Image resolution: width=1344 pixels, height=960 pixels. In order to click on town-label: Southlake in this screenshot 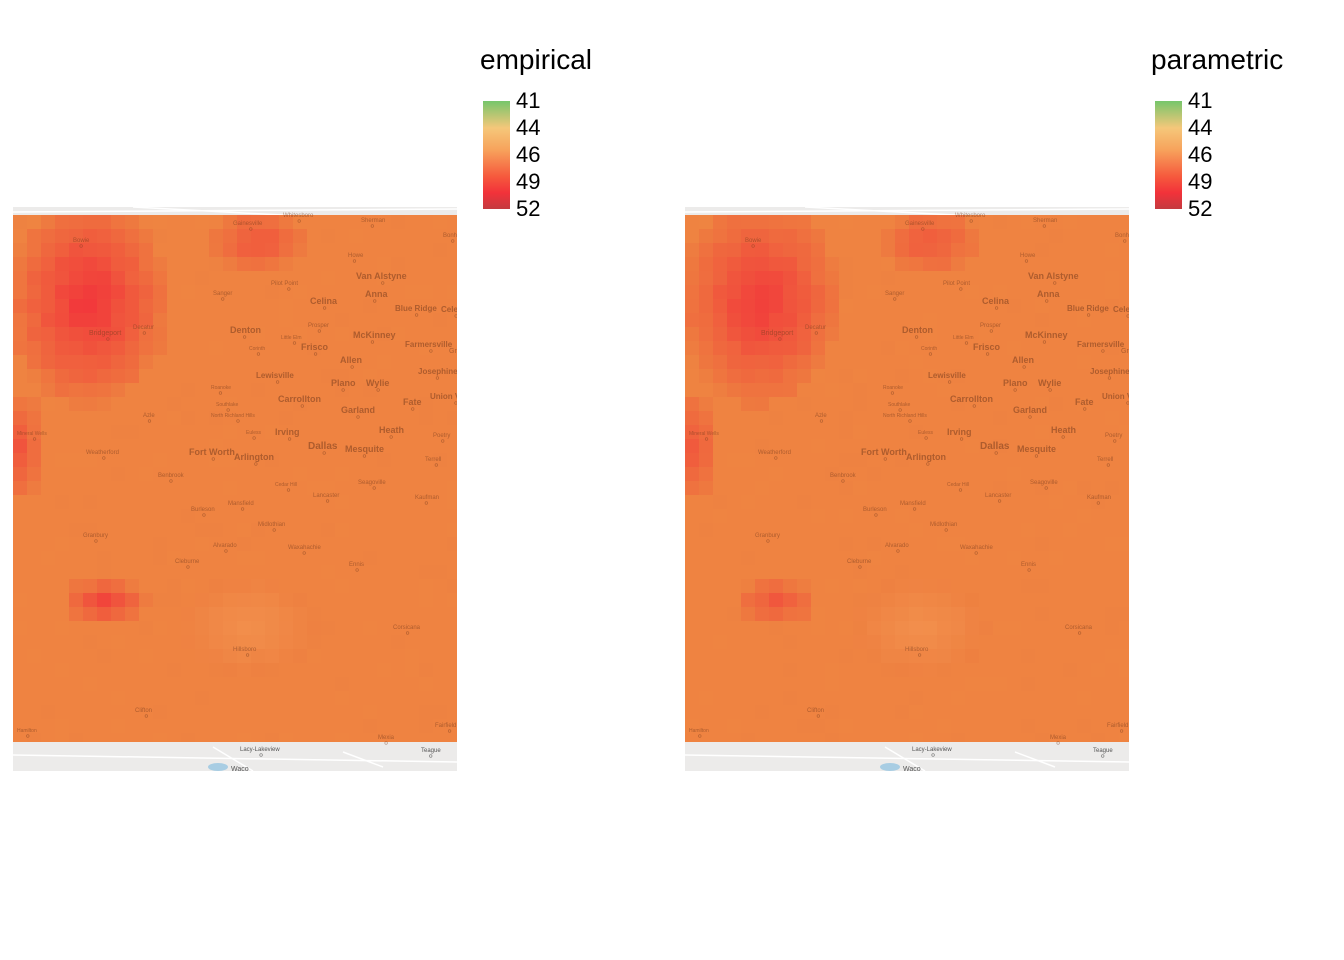, I will do `click(899, 405)`.